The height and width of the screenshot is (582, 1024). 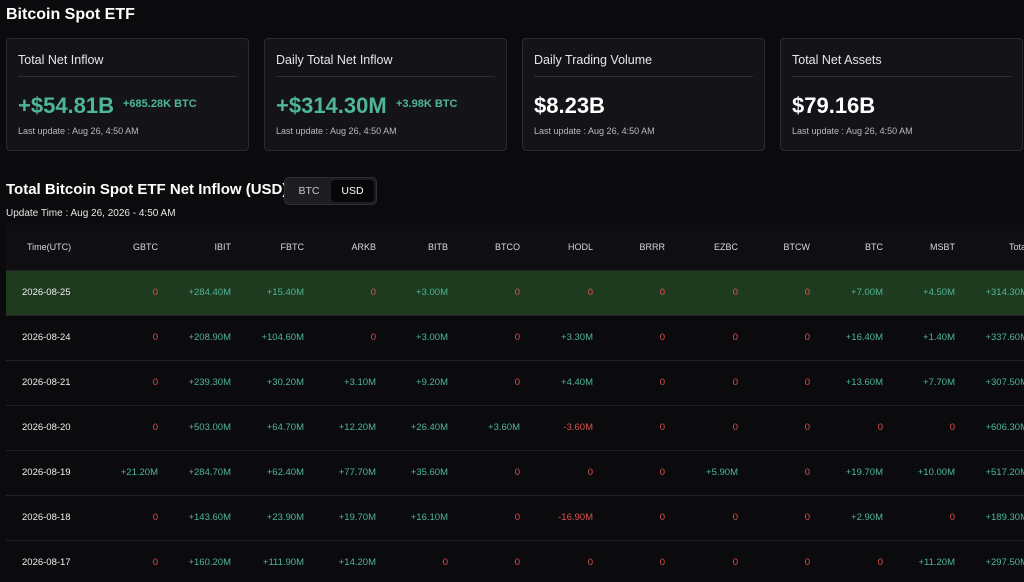 What do you see at coordinates (309, 191) in the screenshot?
I see `toggle-btc-button: BTC` at bounding box center [309, 191].